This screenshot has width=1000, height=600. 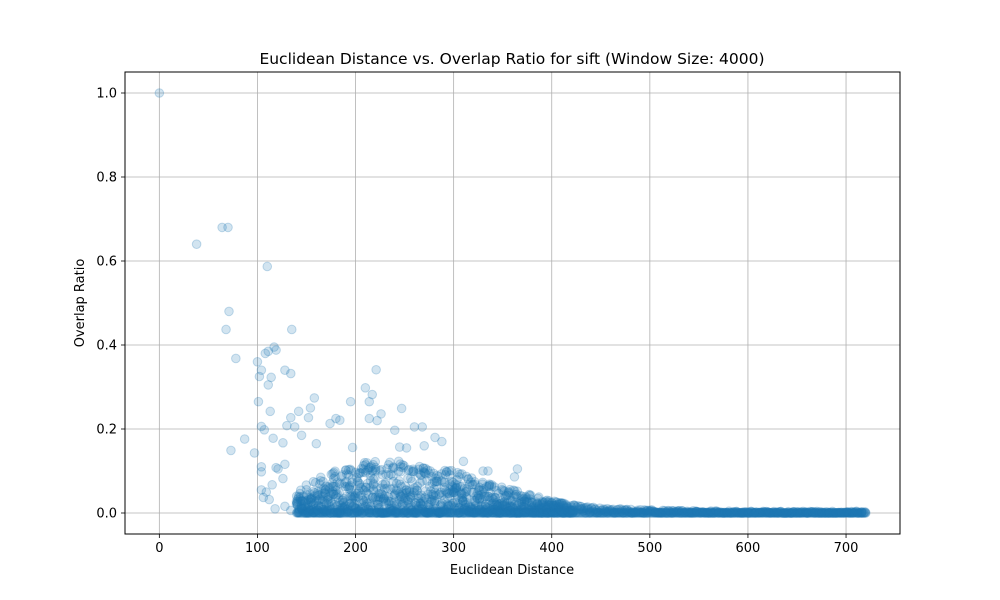 What do you see at coordinates (512, 570) in the screenshot?
I see `x-axis-label: Euclidean Distance` at bounding box center [512, 570].